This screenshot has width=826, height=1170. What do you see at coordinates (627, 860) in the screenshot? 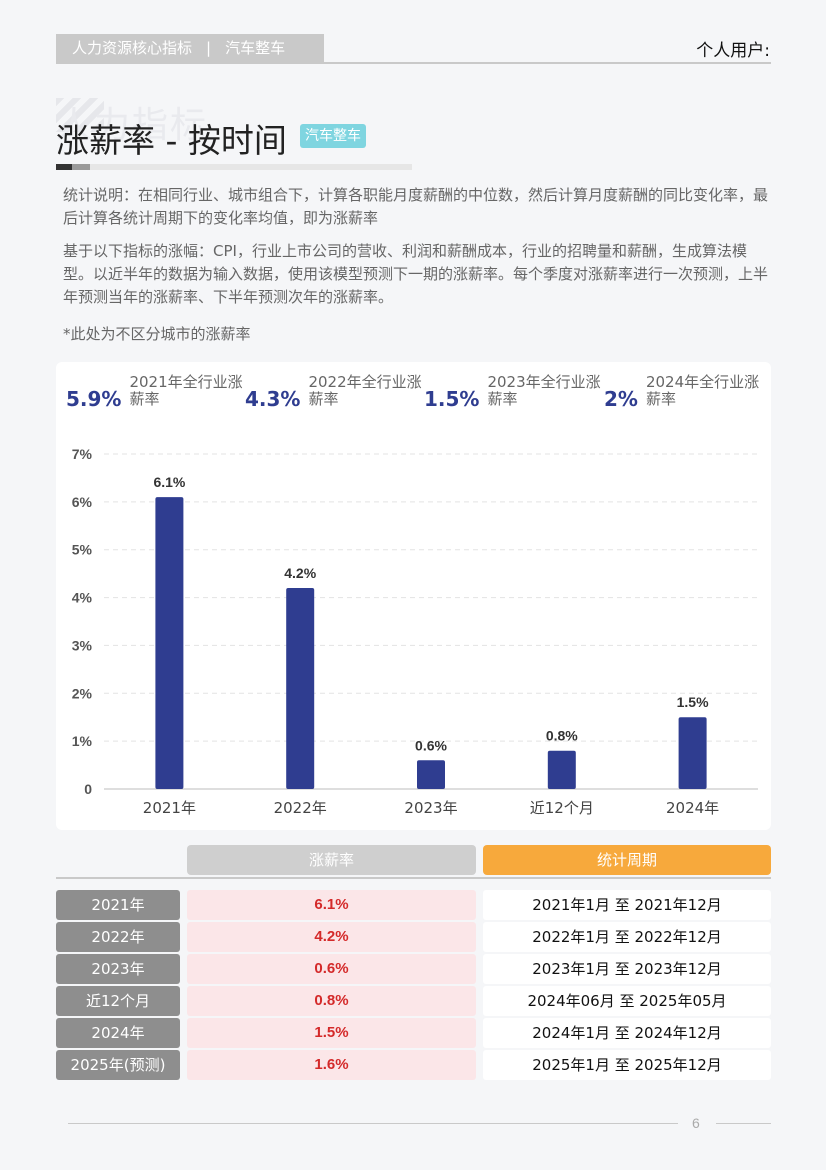
I see `table-header-period: 统计周期` at bounding box center [627, 860].